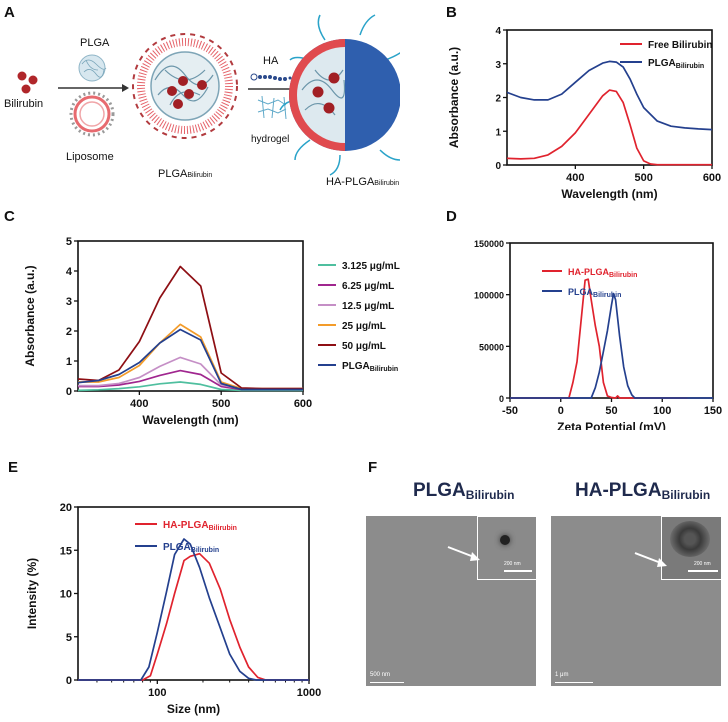 Image resolution: width=728 pixels, height=722 pixels. What do you see at coordinates (371, 266) in the screenshot?
I see `legend-label: 3.125 μg/mL` at bounding box center [371, 266].